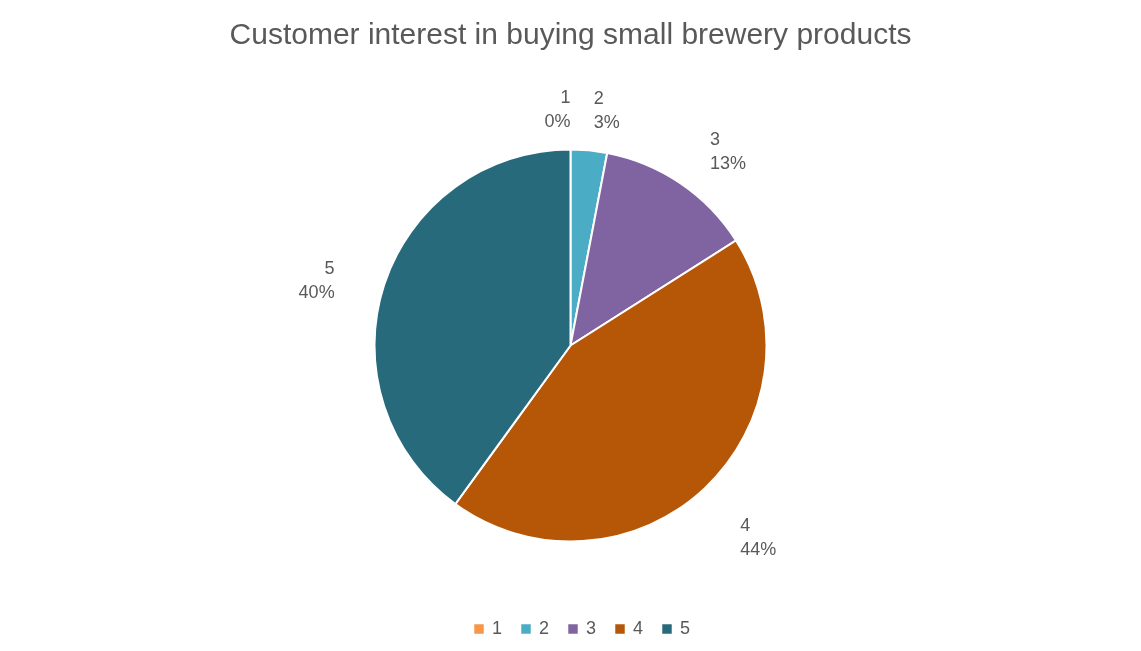  Describe the element at coordinates (745, 525) in the screenshot. I see `slice-label: 4` at that location.